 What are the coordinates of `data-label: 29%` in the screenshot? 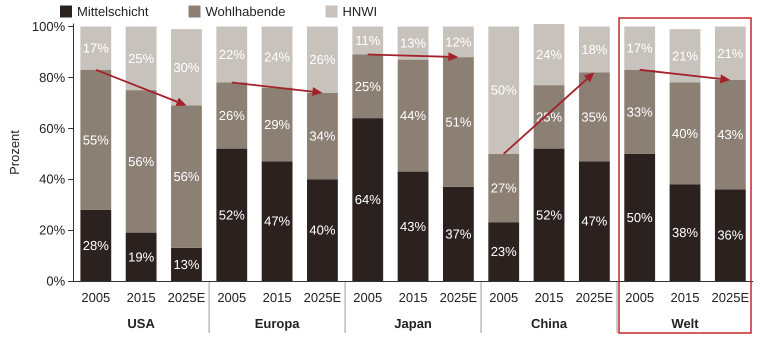 It's located at (277, 124).